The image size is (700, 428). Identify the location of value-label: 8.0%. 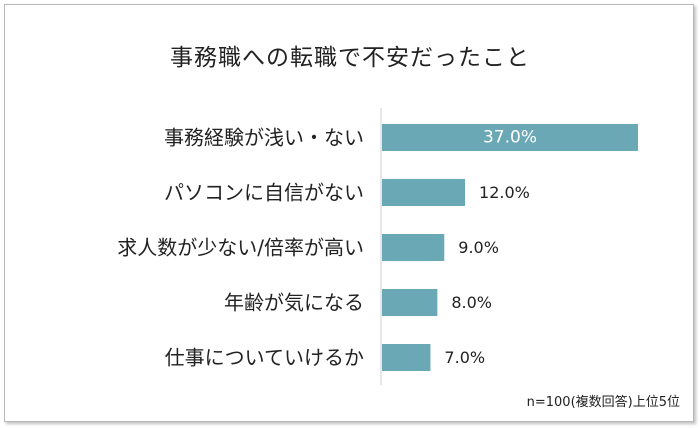
(471, 302).